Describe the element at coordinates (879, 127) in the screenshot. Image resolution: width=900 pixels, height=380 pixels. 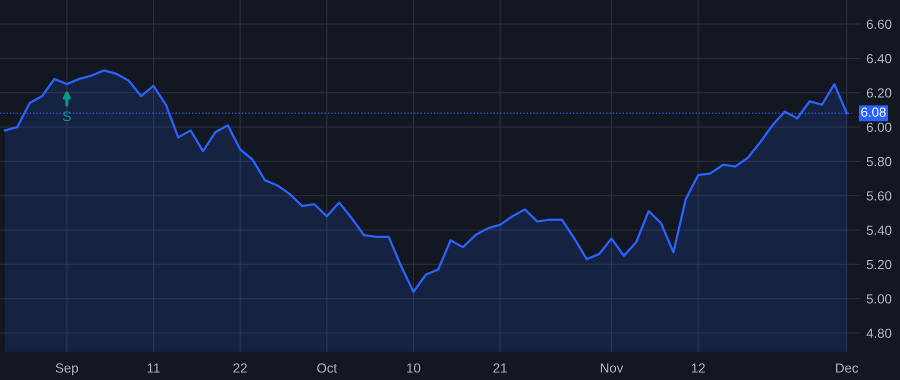
I see `y-tick-label: 6.00` at that location.